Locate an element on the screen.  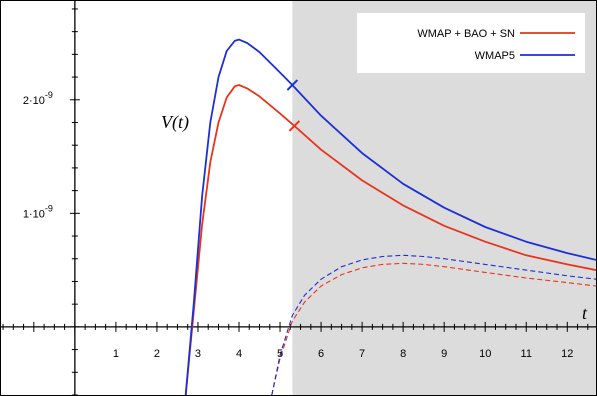
y-axis-label: V(t) is located at coordinates (175, 122).